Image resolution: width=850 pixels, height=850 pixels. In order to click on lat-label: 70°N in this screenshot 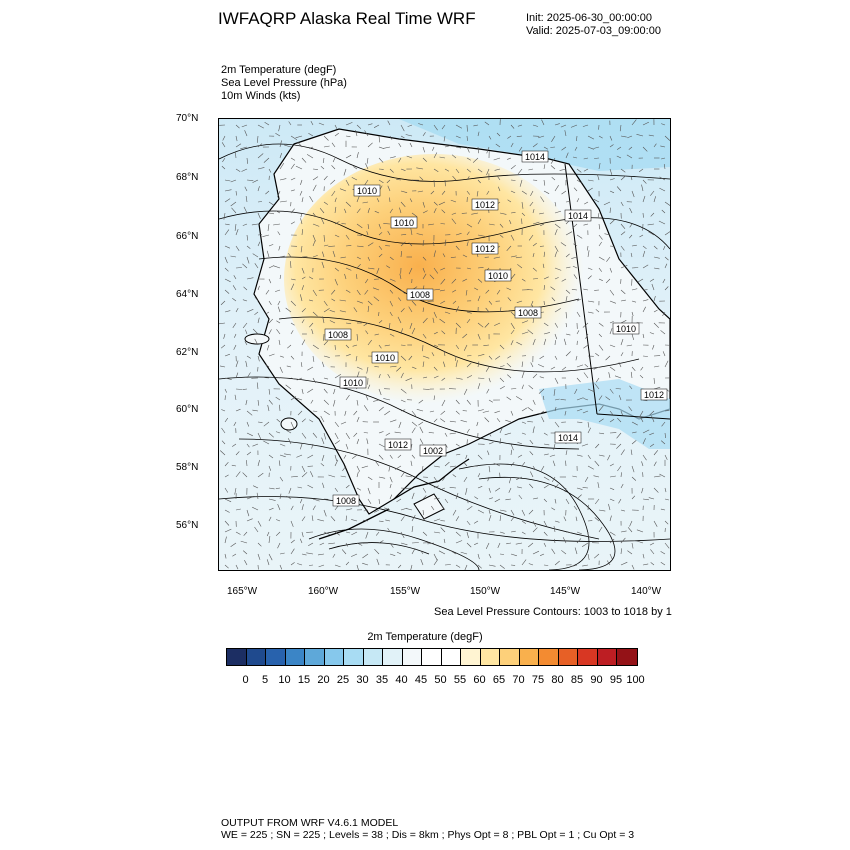, I will do `click(187, 118)`.